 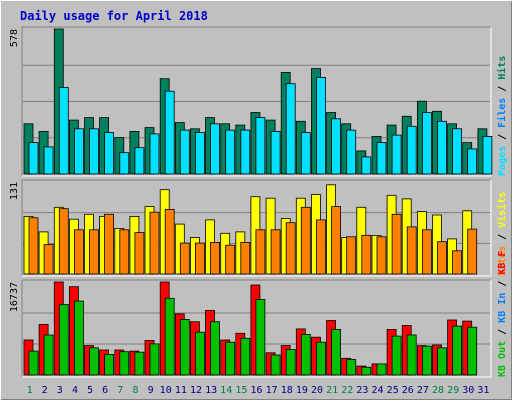 I want to click on x-tick-label: 29, so click(x=453, y=390).